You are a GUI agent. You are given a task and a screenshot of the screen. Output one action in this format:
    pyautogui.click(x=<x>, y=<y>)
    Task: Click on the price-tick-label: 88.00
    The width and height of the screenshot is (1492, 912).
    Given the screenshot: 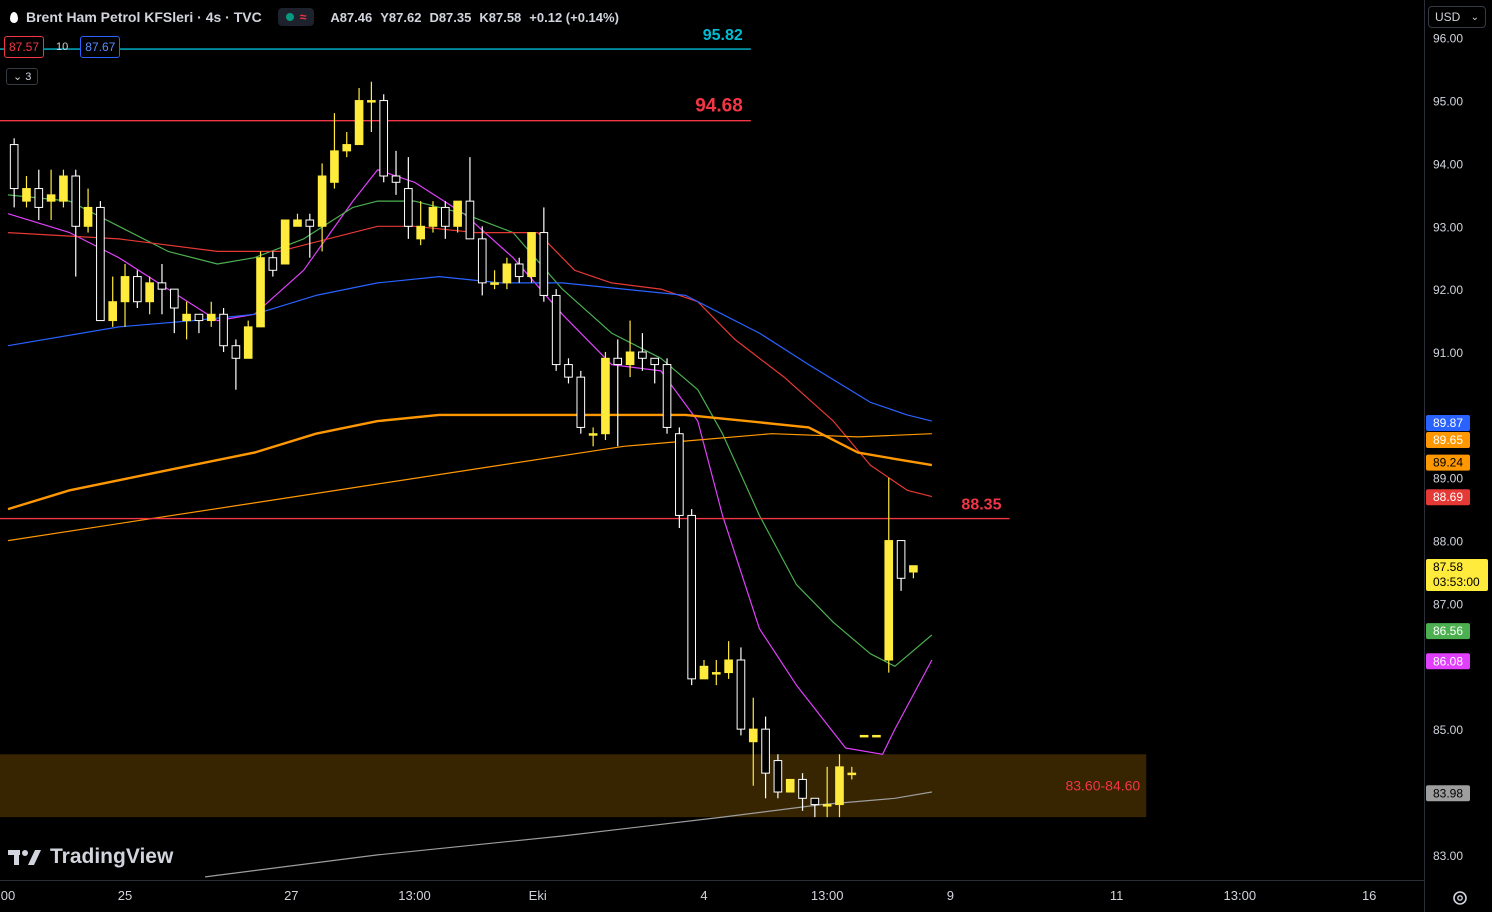 What is the action you would take?
    pyautogui.click(x=1448, y=542)
    